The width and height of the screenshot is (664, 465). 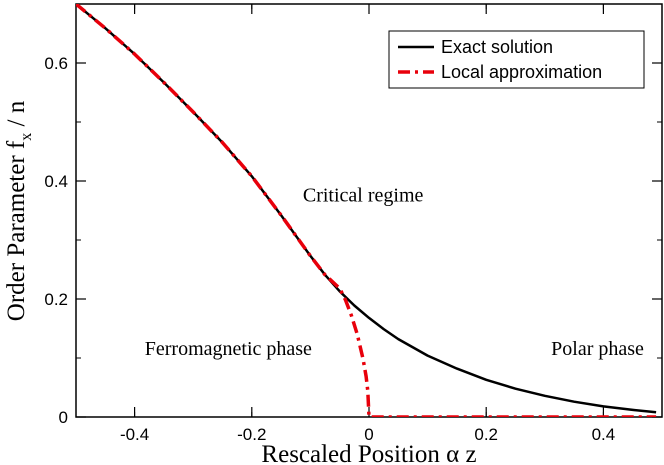 I want to click on y-tick-label: 0.2, so click(x=56, y=299).